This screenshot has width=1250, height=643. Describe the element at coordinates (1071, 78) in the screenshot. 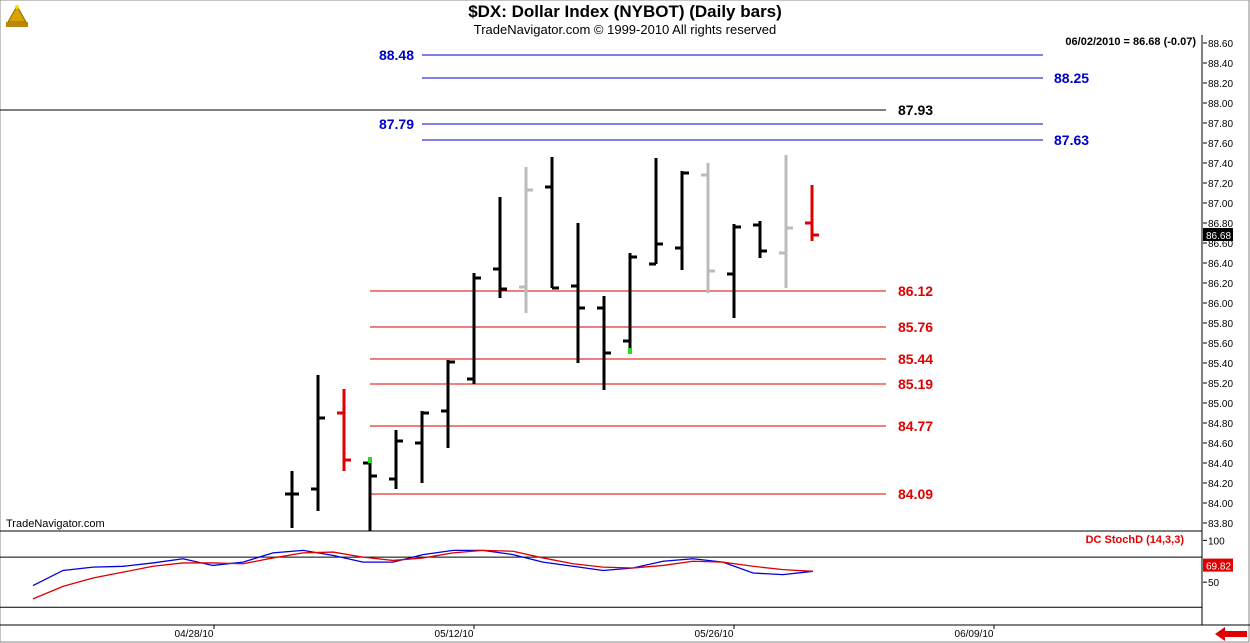

I see `resistance-label: 88.25` at that location.